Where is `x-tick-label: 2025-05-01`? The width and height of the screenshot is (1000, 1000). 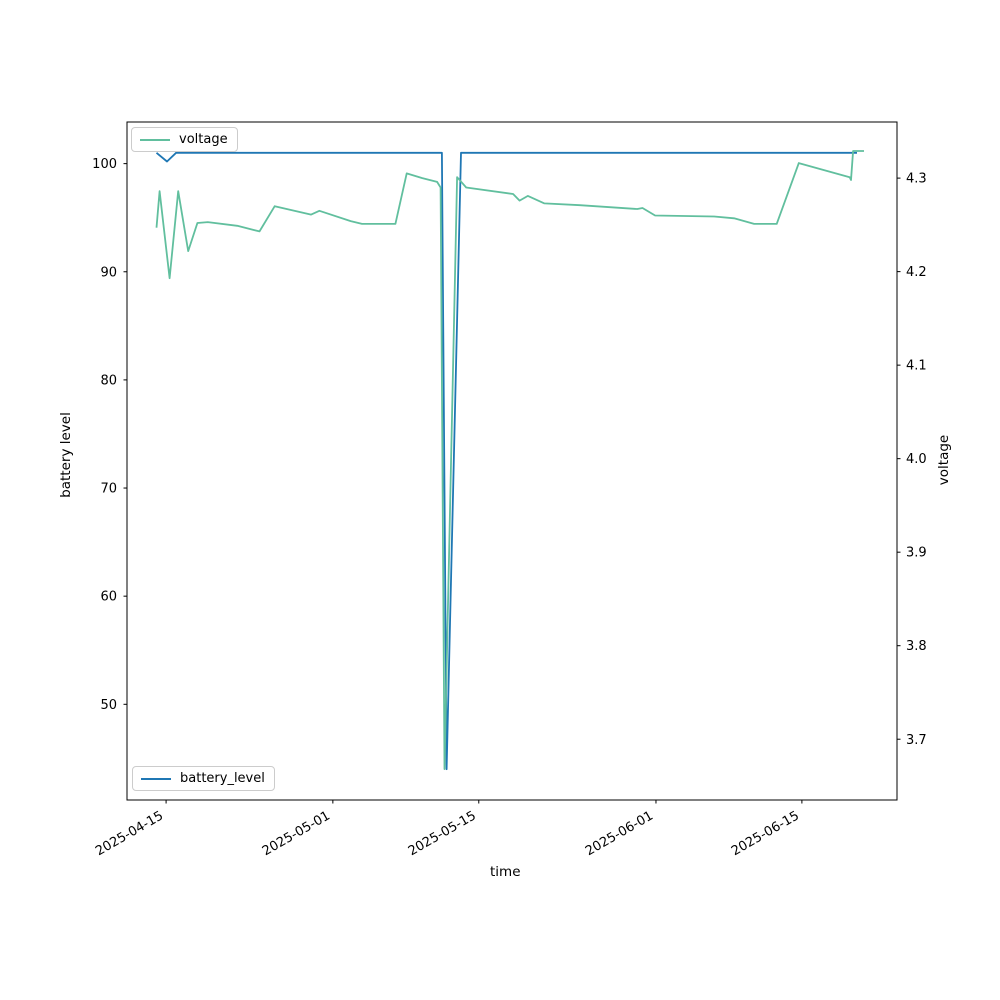
x-tick-label: 2025-05-01 is located at coordinates (296, 833).